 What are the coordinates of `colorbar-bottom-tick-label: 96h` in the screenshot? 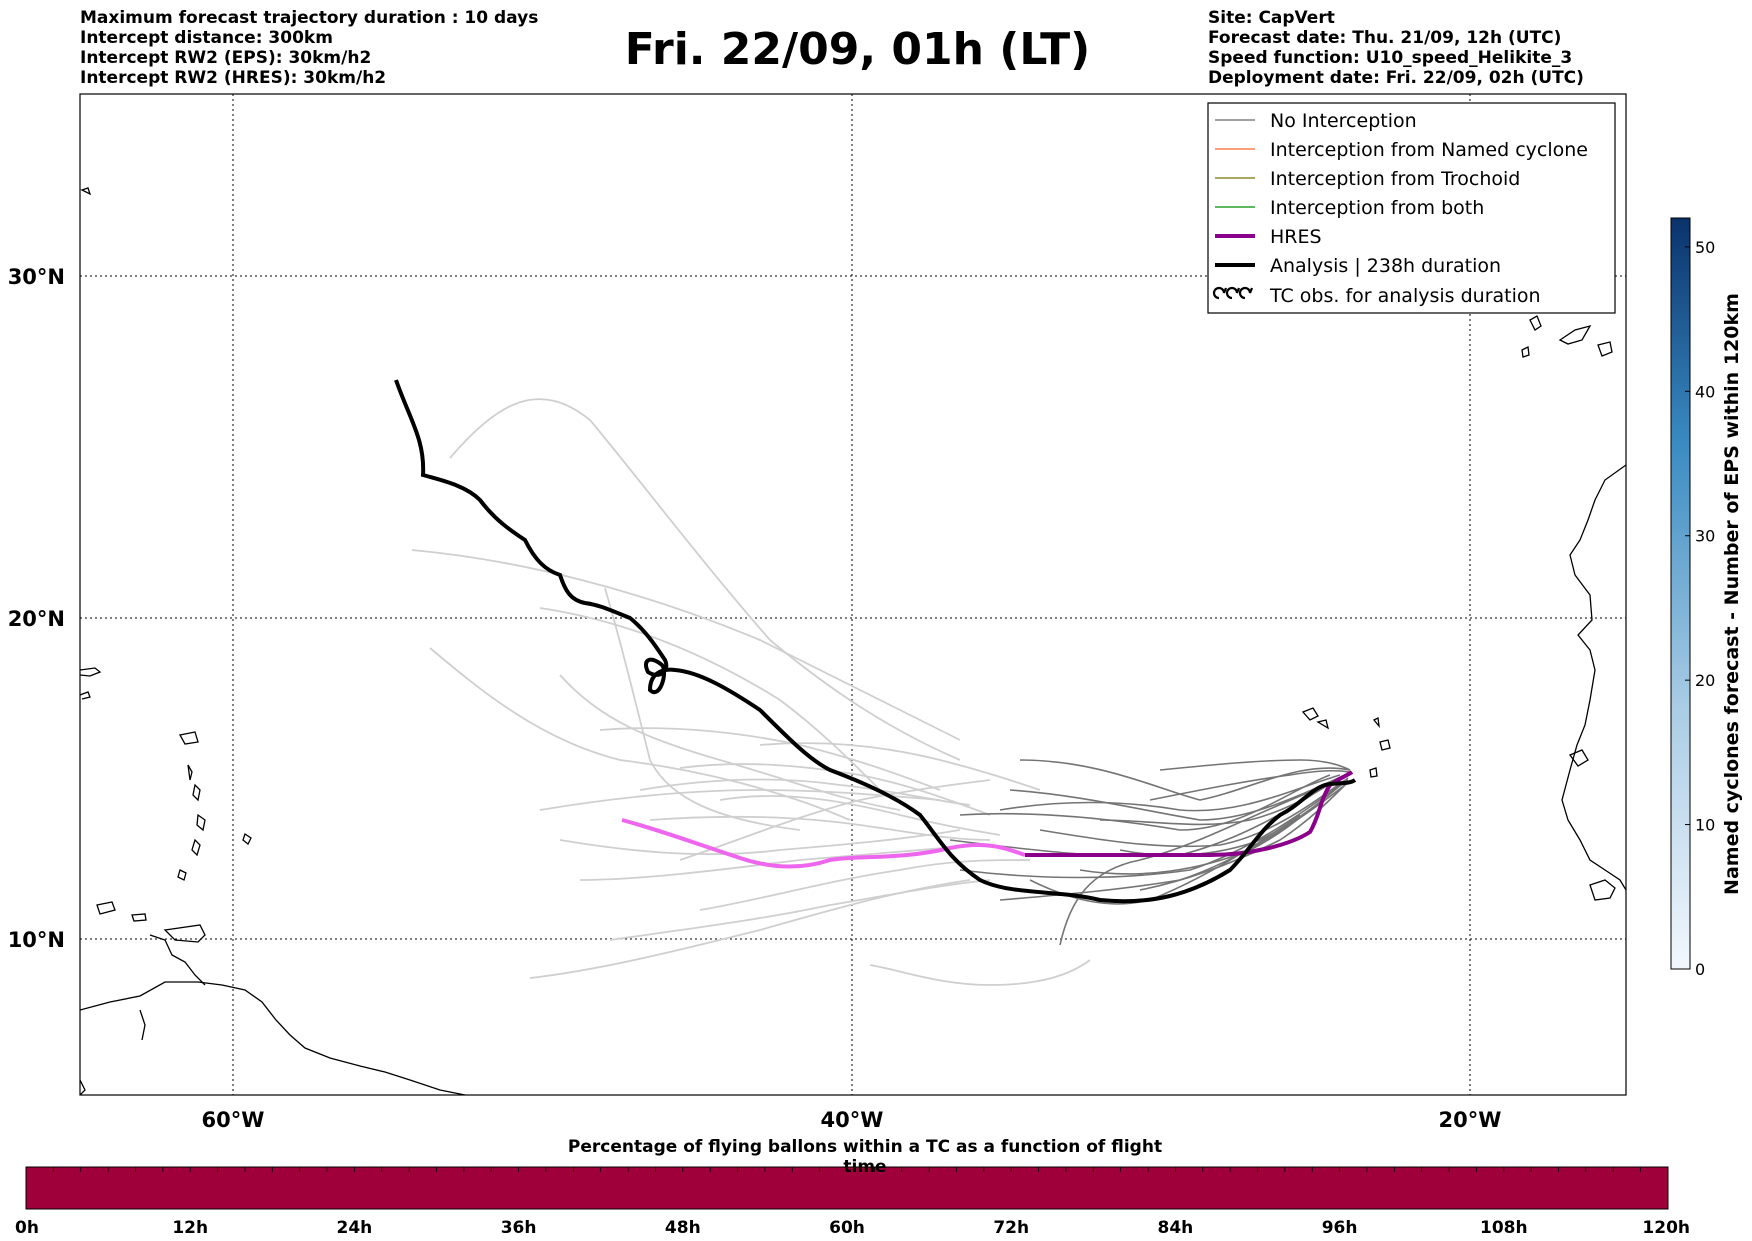 It's located at (1340, 1228).